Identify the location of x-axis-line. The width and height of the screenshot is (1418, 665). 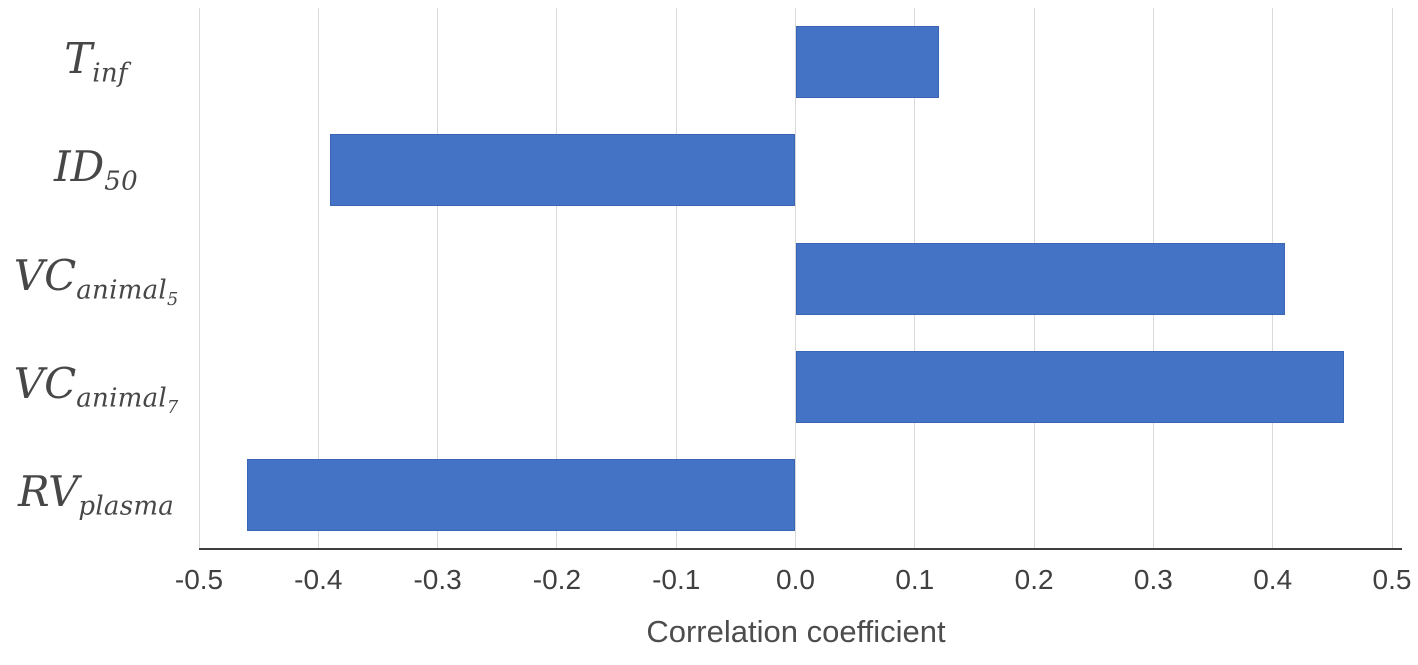
(800, 549).